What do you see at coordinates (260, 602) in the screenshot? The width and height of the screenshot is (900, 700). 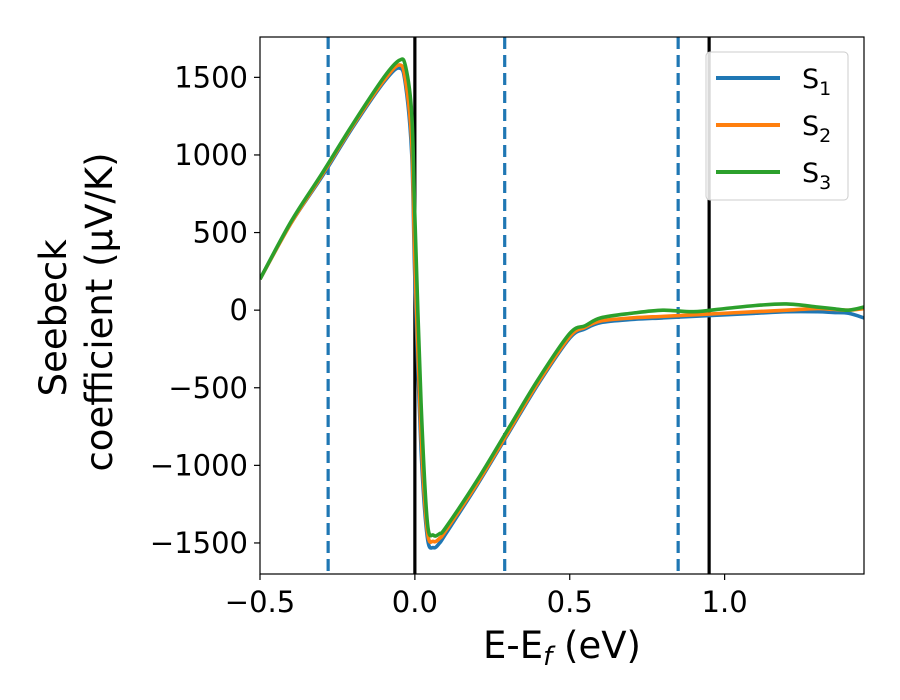 I see `x-tick-label: −0.5` at bounding box center [260, 602].